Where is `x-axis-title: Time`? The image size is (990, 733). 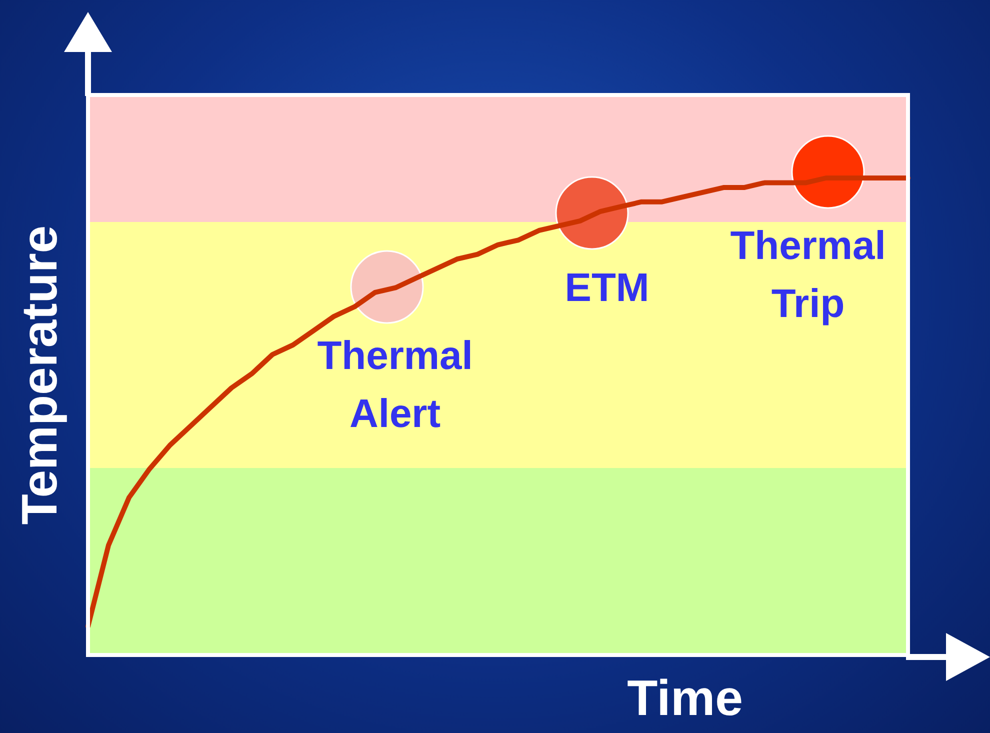
x-axis-title: Time is located at coordinates (685, 698).